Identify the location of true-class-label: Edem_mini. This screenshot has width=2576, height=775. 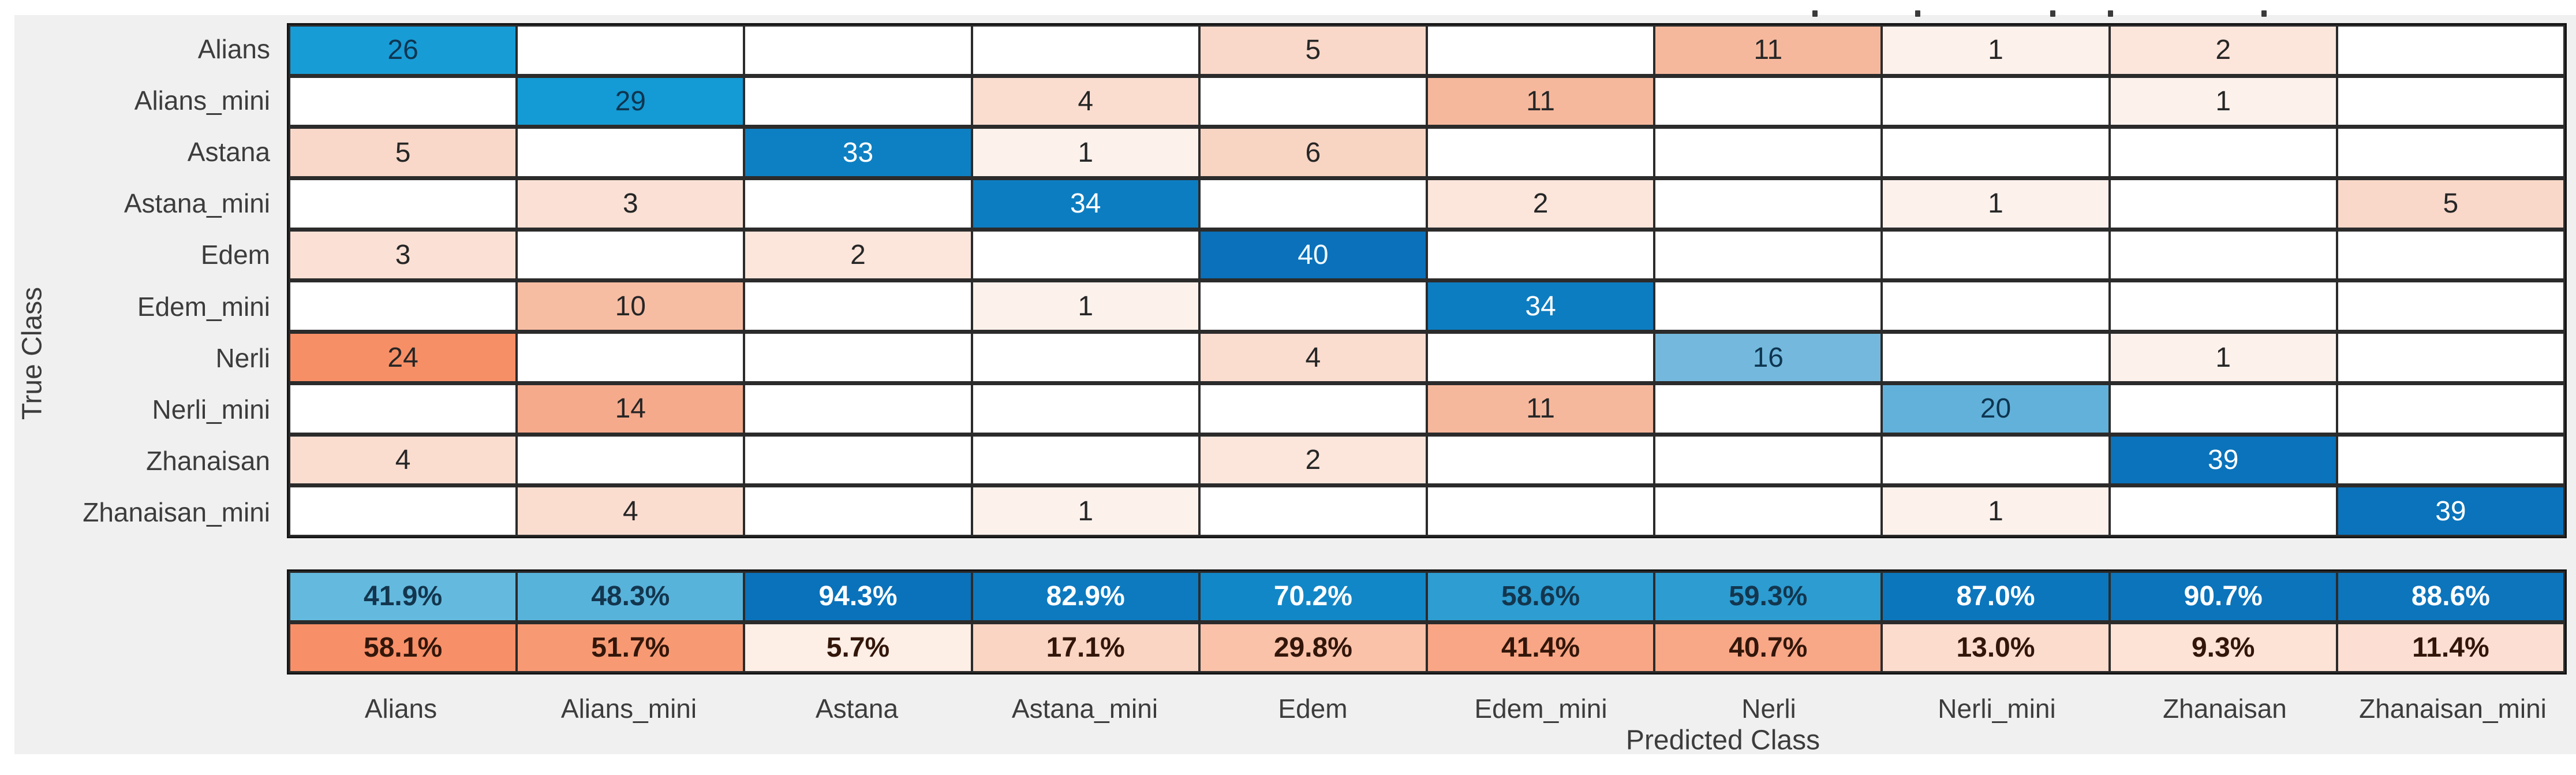
(203, 306).